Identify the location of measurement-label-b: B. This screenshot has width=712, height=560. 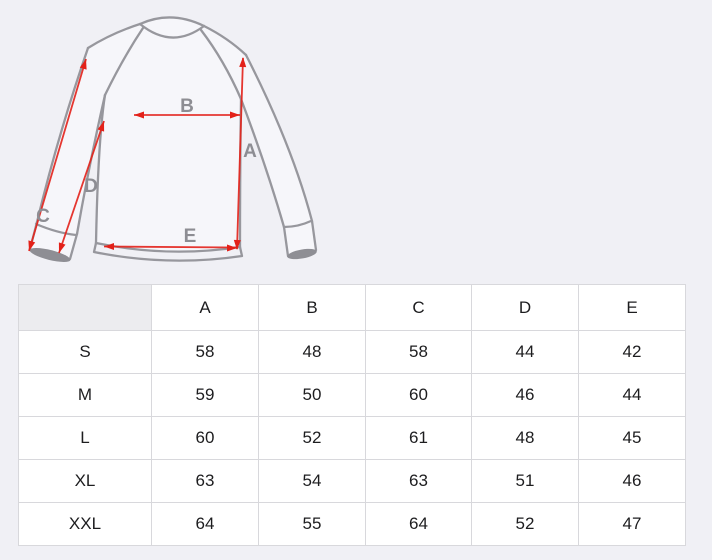
(187, 106).